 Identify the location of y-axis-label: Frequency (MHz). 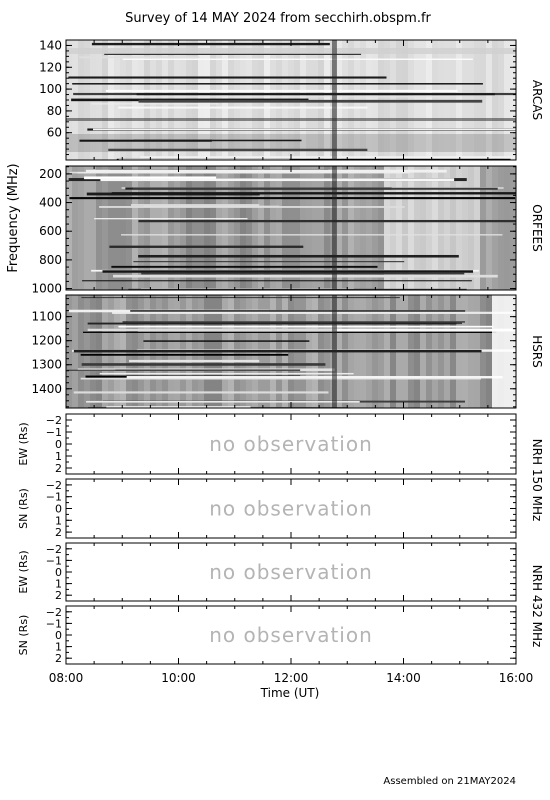
(13, 217).